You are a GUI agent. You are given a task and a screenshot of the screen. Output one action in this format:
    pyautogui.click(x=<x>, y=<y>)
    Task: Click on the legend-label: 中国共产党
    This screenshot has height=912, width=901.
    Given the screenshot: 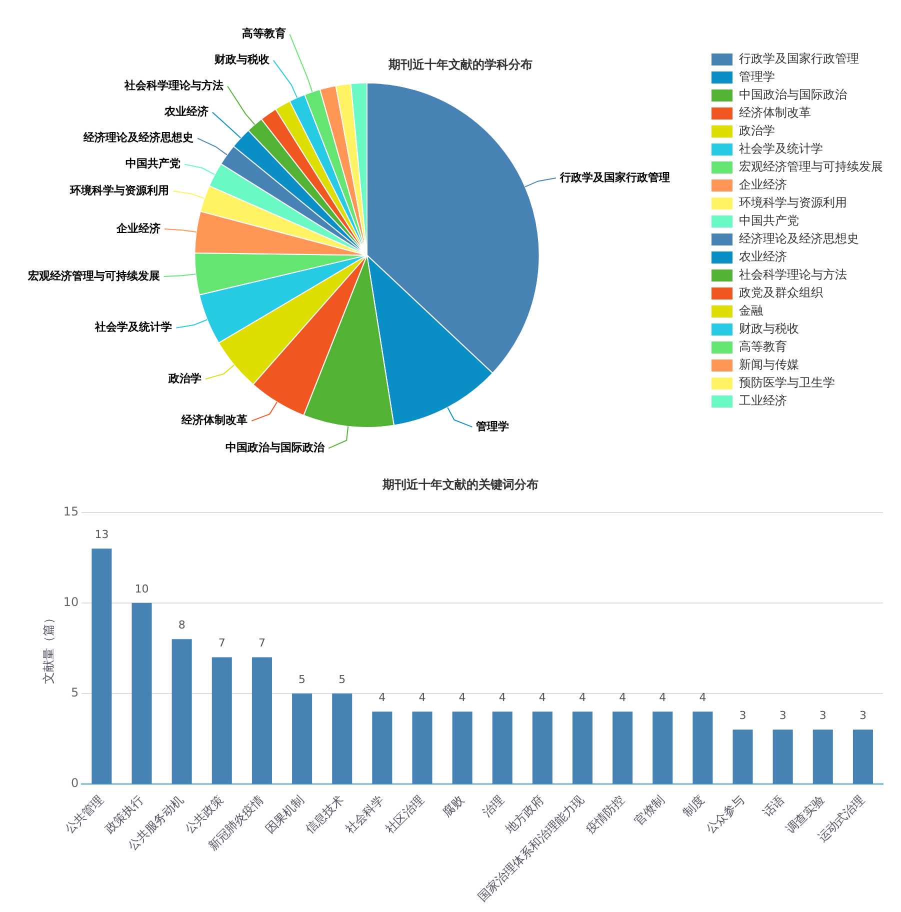 What is the action you would take?
    pyautogui.click(x=769, y=221)
    